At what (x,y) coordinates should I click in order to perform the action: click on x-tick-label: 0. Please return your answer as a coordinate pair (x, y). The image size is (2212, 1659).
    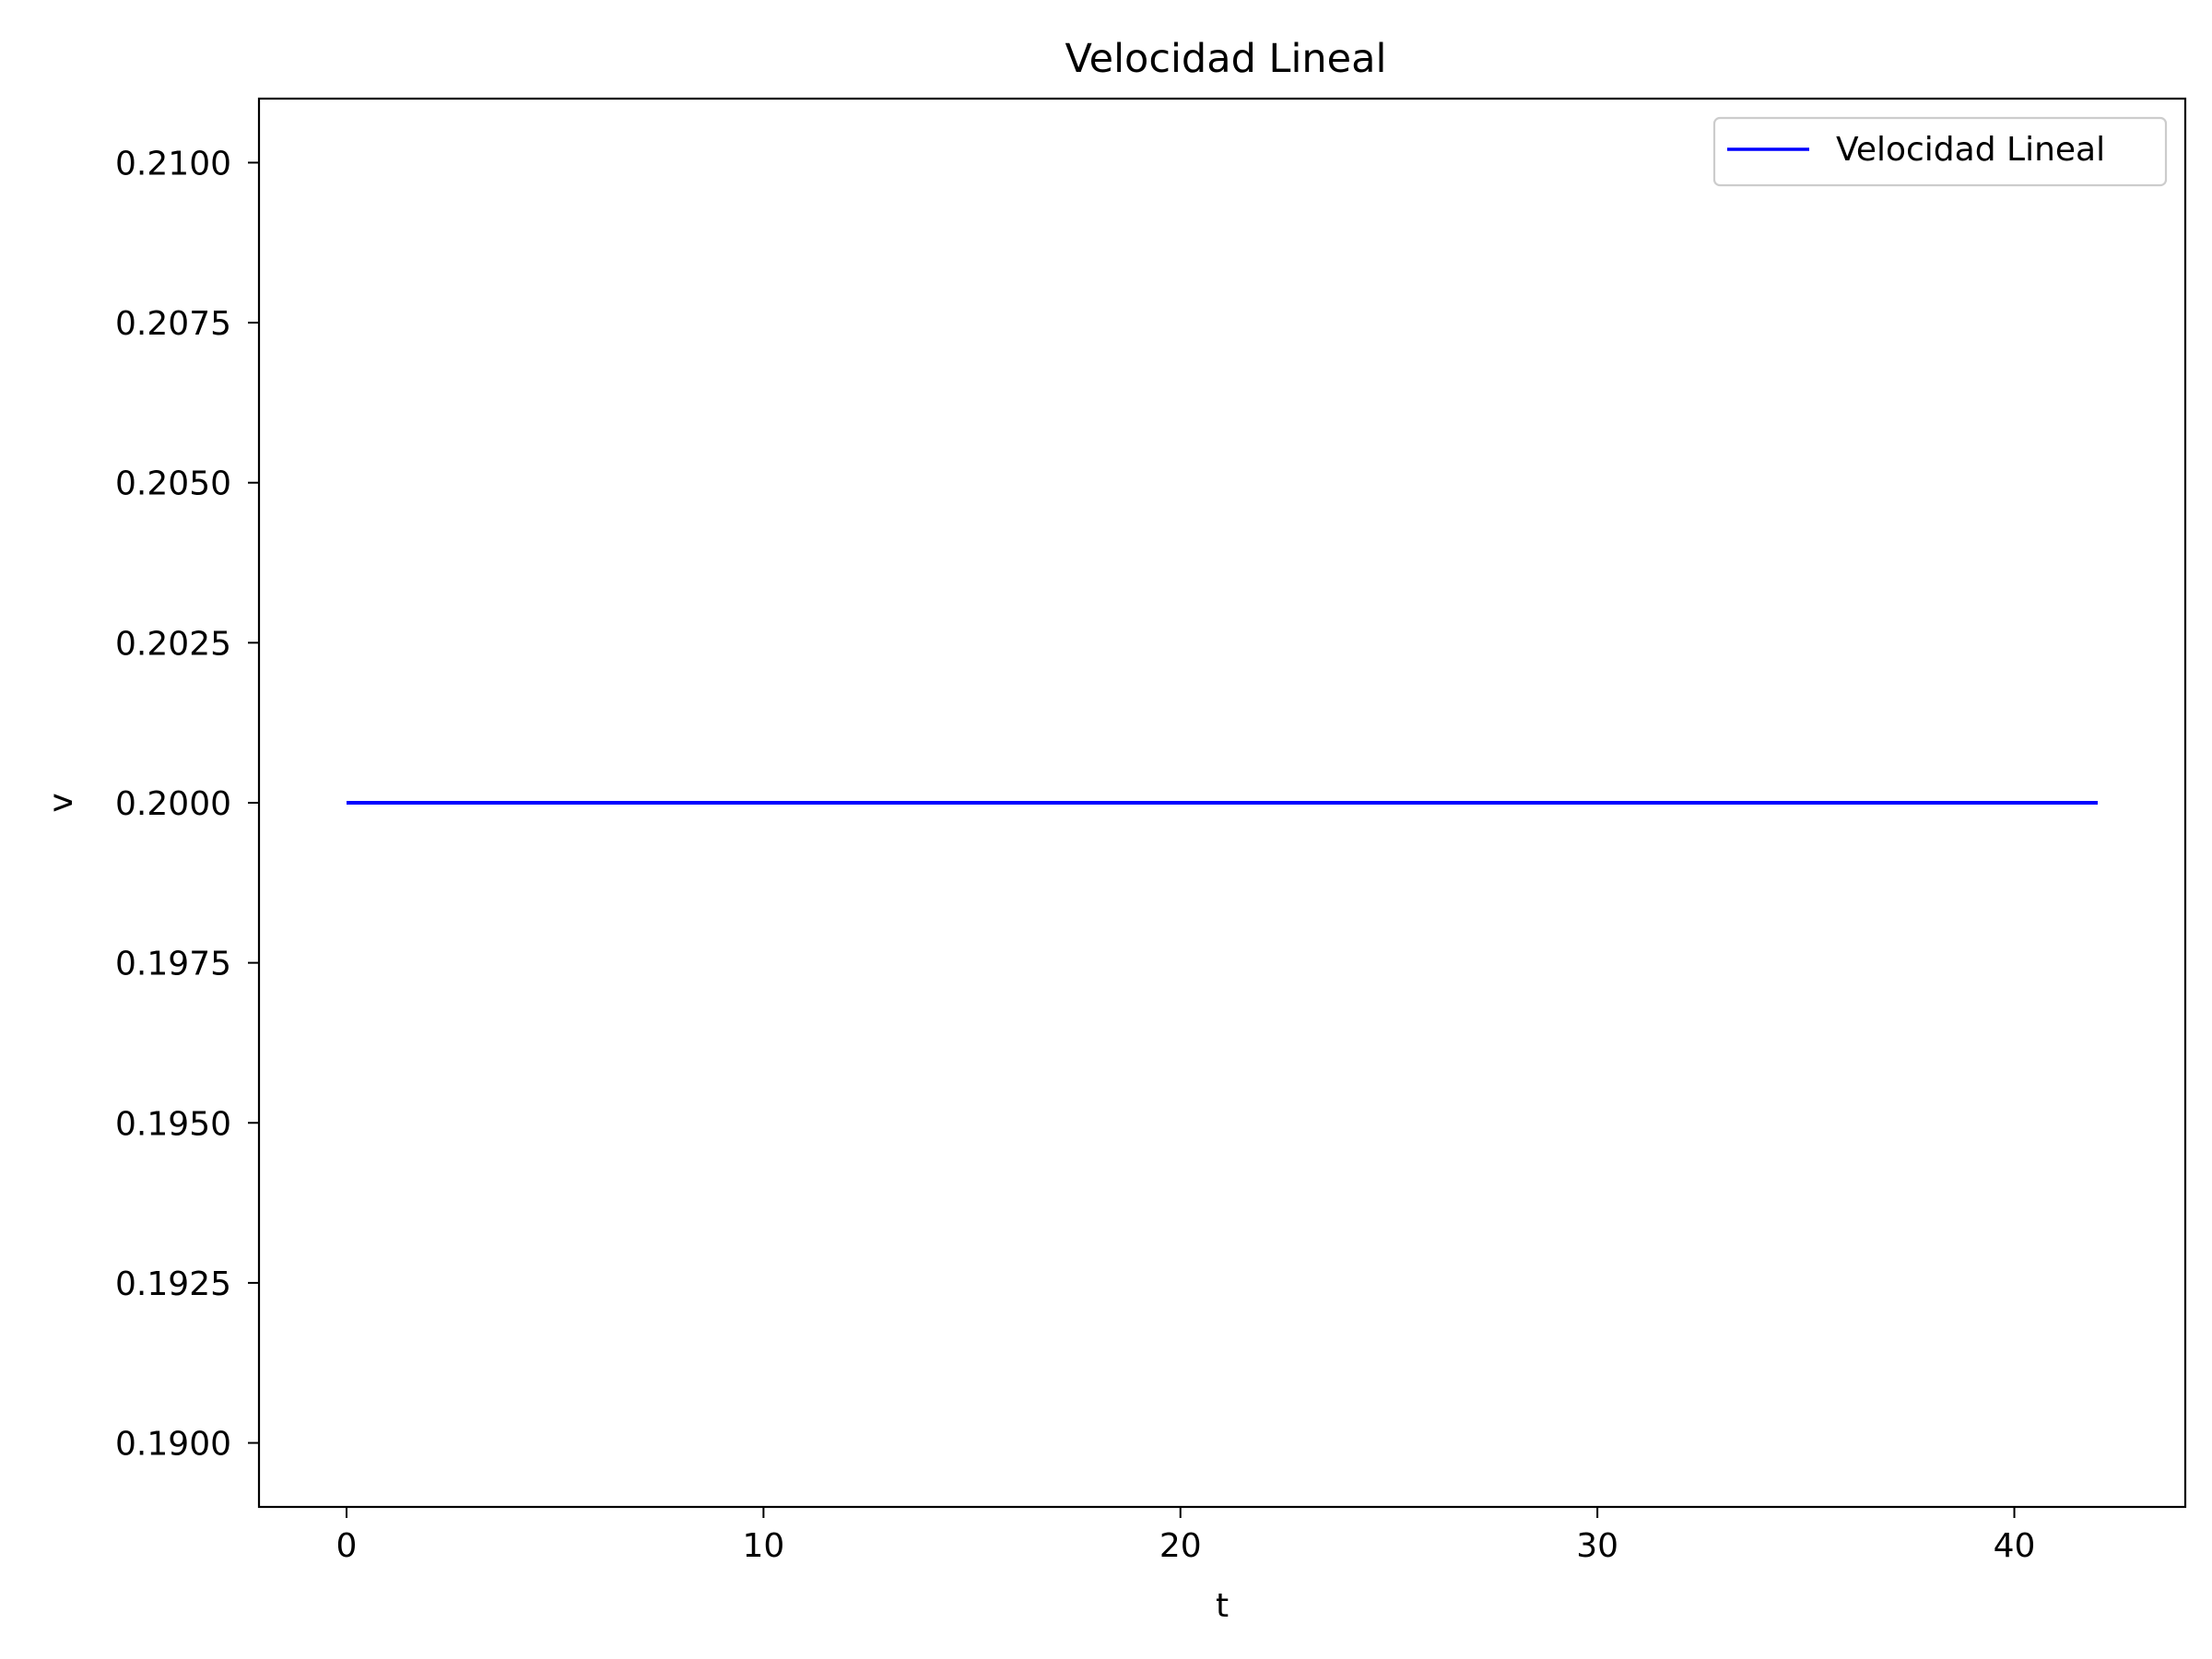
    Looking at the image, I should click on (347, 1546).